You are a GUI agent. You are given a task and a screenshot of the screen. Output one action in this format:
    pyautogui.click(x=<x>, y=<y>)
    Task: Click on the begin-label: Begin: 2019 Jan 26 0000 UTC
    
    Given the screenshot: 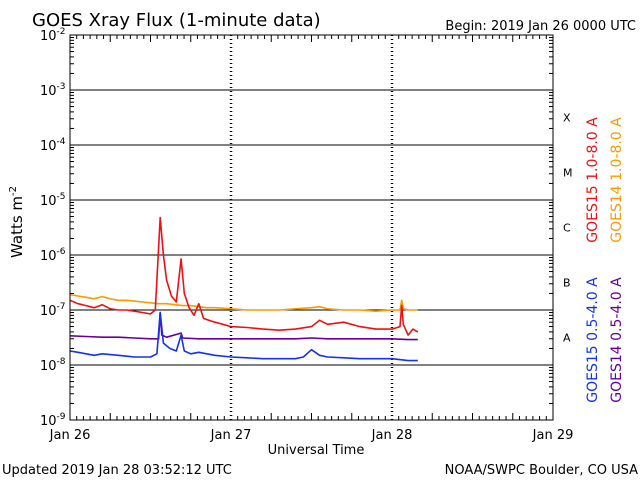 What is the action you would take?
    pyautogui.click(x=540, y=26)
    